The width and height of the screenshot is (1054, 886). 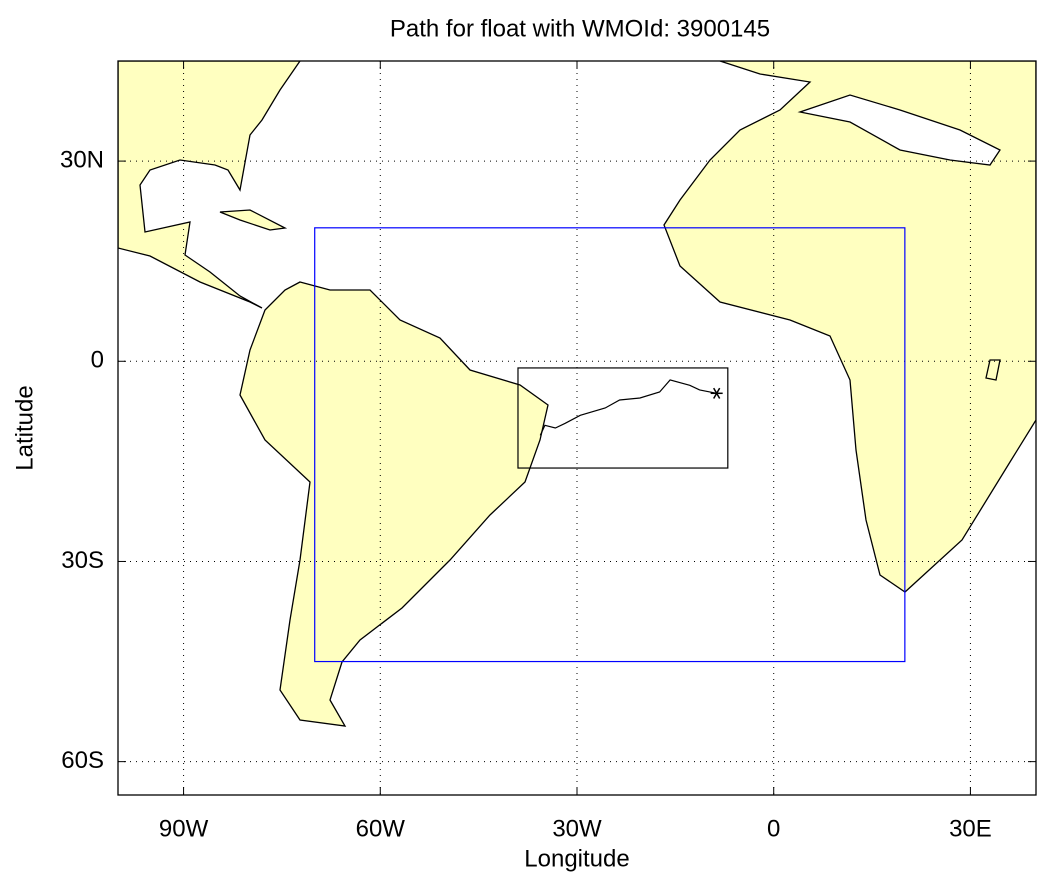 I want to click on y-tick-label: 60S, so click(x=82, y=760).